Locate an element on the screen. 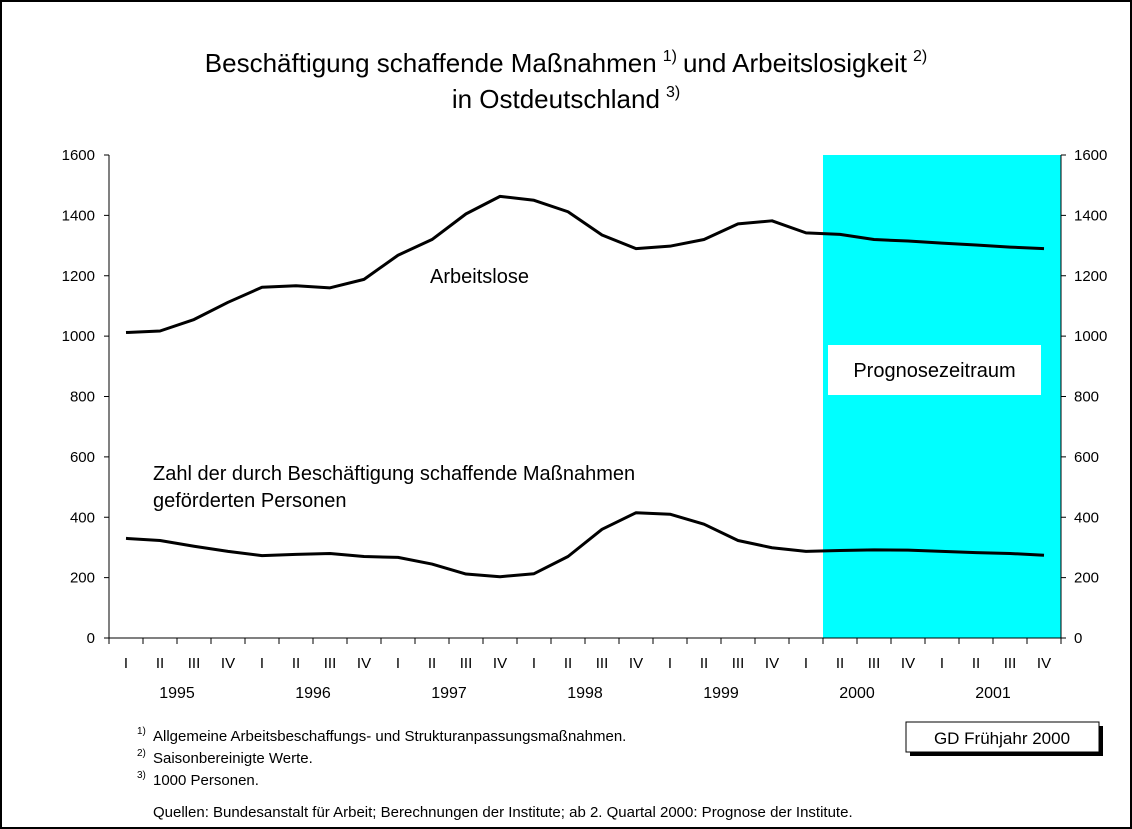 The width and height of the screenshot is (1132, 829). y2-tick-label: 1600 is located at coordinates (1090, 155).